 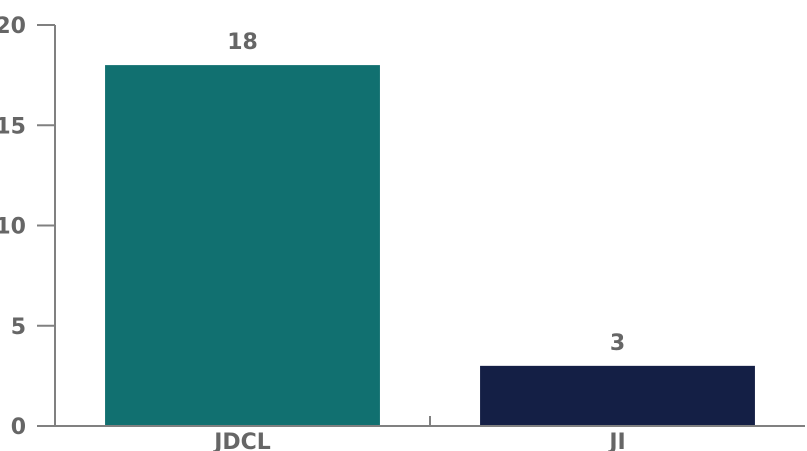 What do you see at coordinates (617, 395) in the screenshot?
I see `bar-ji` at bounding box center [617, 395].